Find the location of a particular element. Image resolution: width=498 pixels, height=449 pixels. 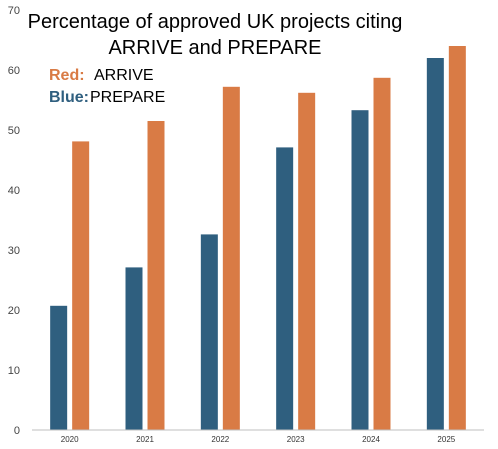

bar-arrive-2022 is located at coordinates (231, 258).